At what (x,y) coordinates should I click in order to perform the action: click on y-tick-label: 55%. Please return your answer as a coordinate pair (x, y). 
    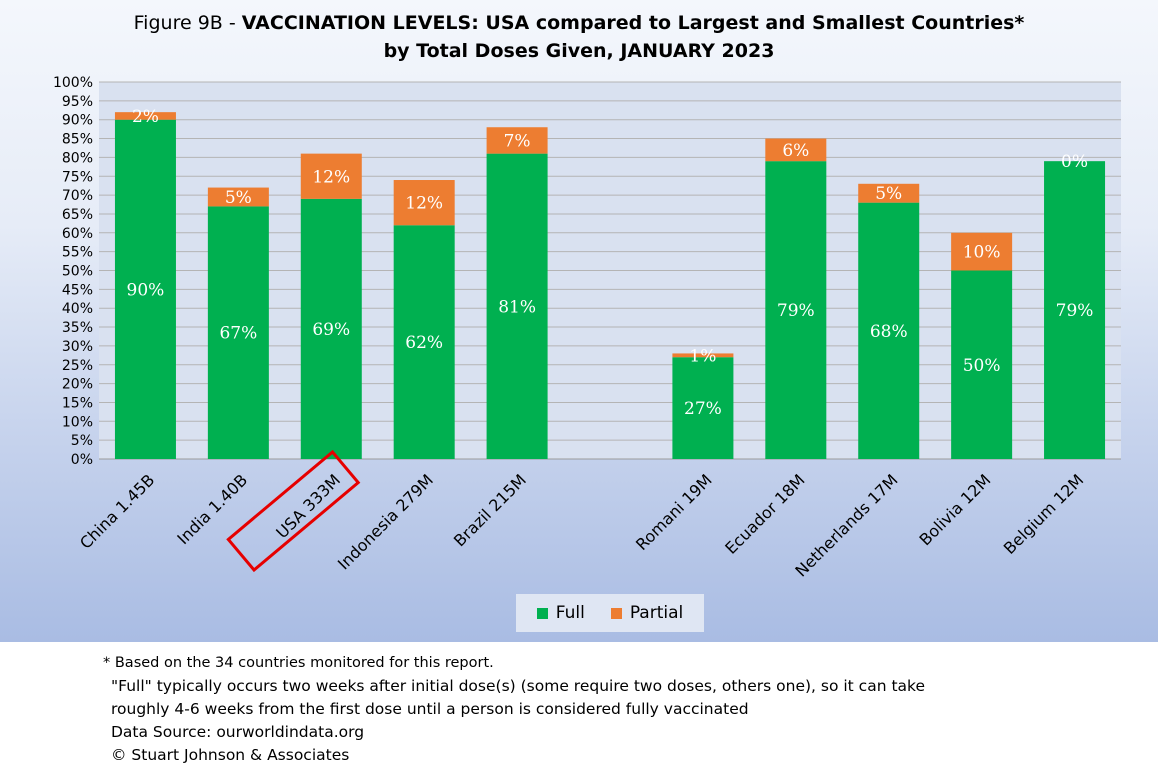
    Looking at the image, I should click on (77, 253).